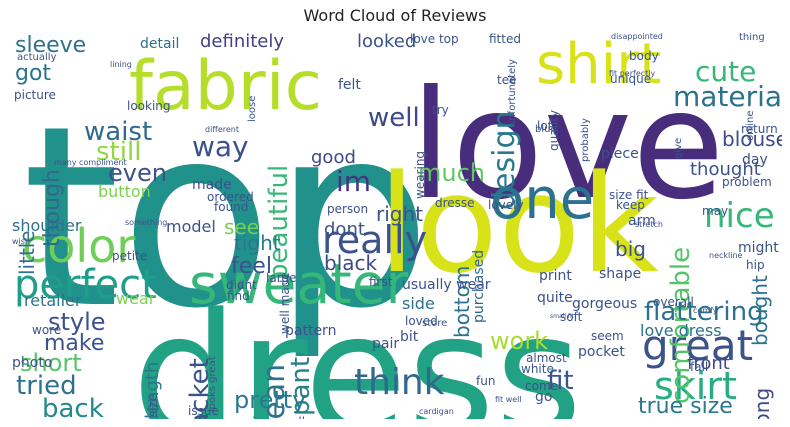 The height and width of the screenshot is (427, 790). What do you see at coordinates (348, 209) in the screenshot?
I see `word-person: person` at bounding box center [348, 209].